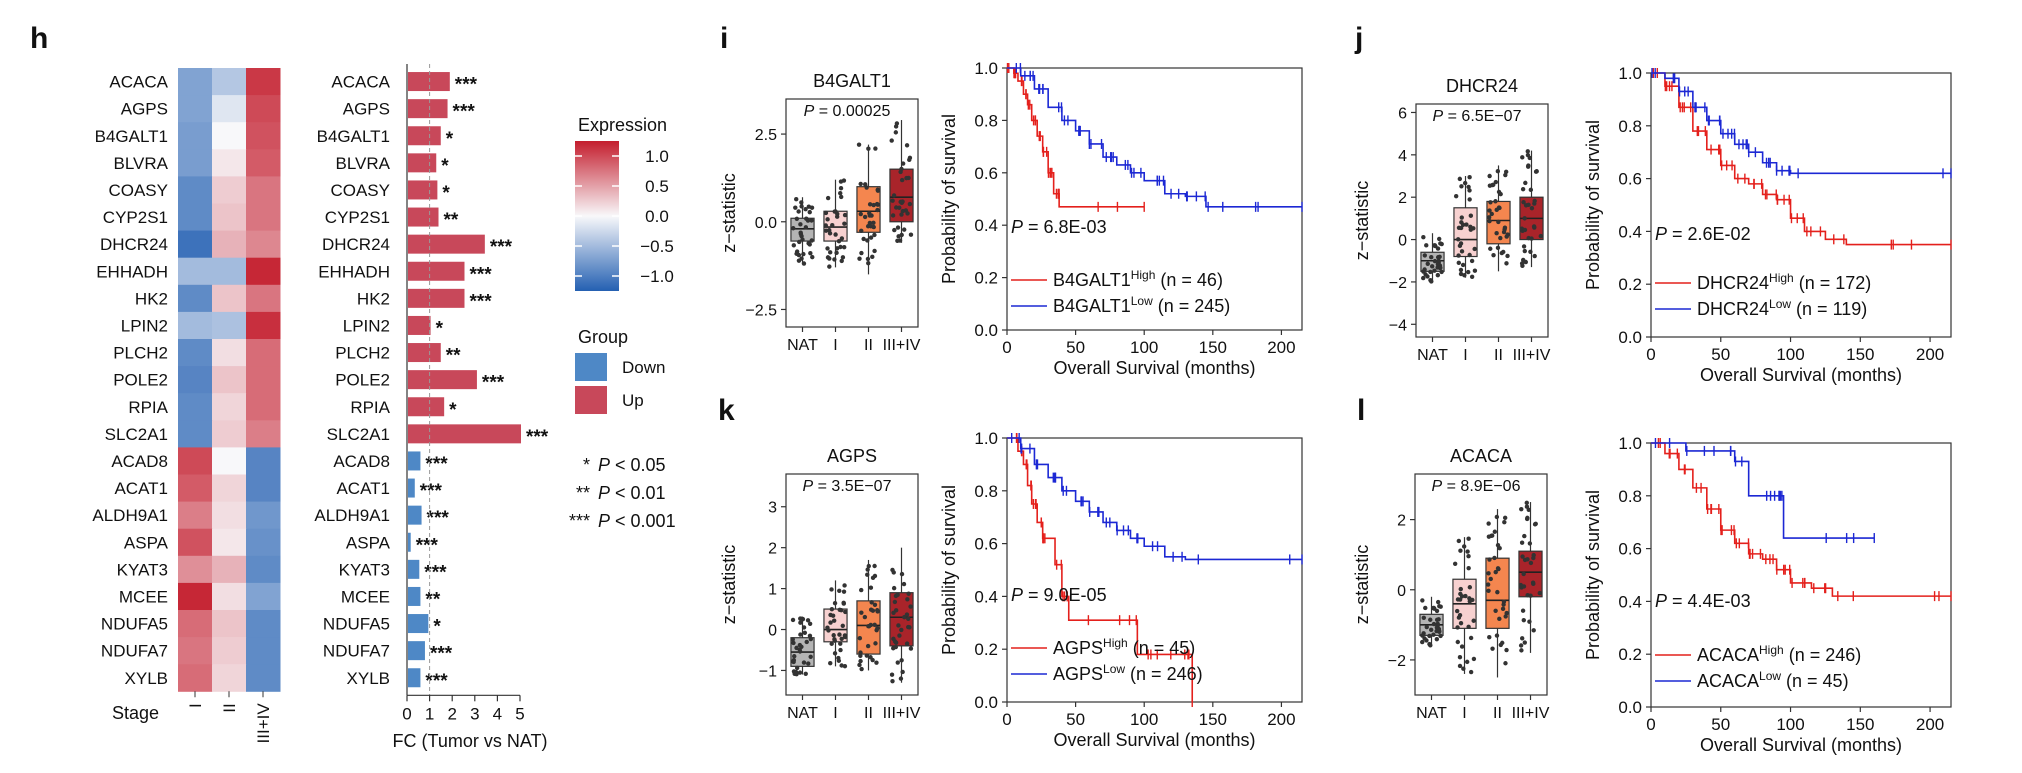  Describe the element at coordinates (901, 619) in the screenshot. I see `box-body` at that location.